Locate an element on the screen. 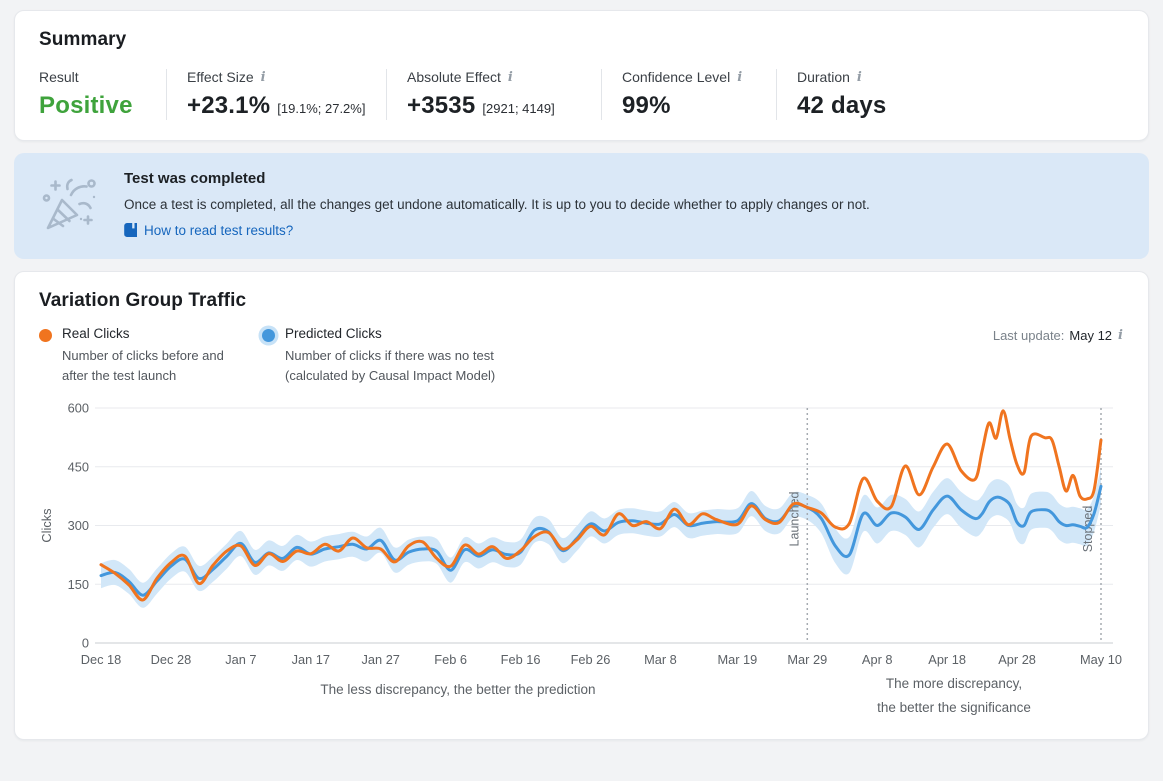  x-tick-label: Feb 6 is located at coordinates (450, 659).